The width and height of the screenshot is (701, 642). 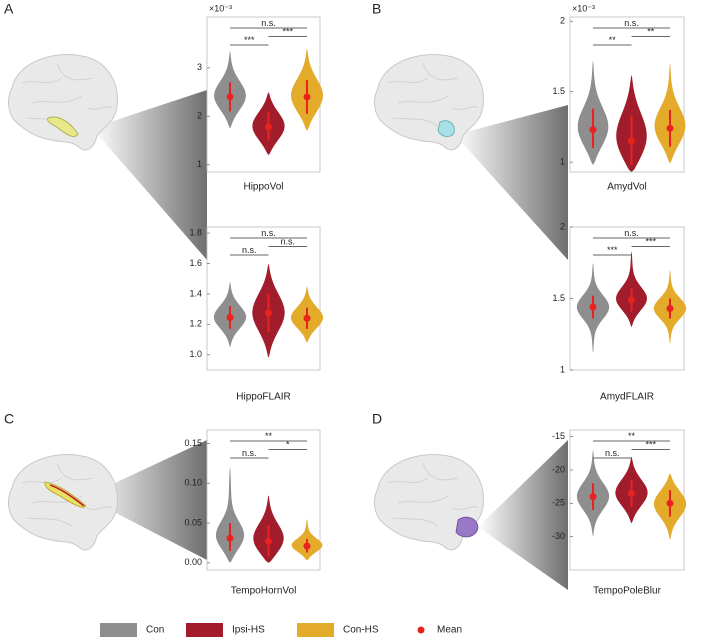 I want to click on legend-label: Ipsi-HS, so click(x=248, y=630).